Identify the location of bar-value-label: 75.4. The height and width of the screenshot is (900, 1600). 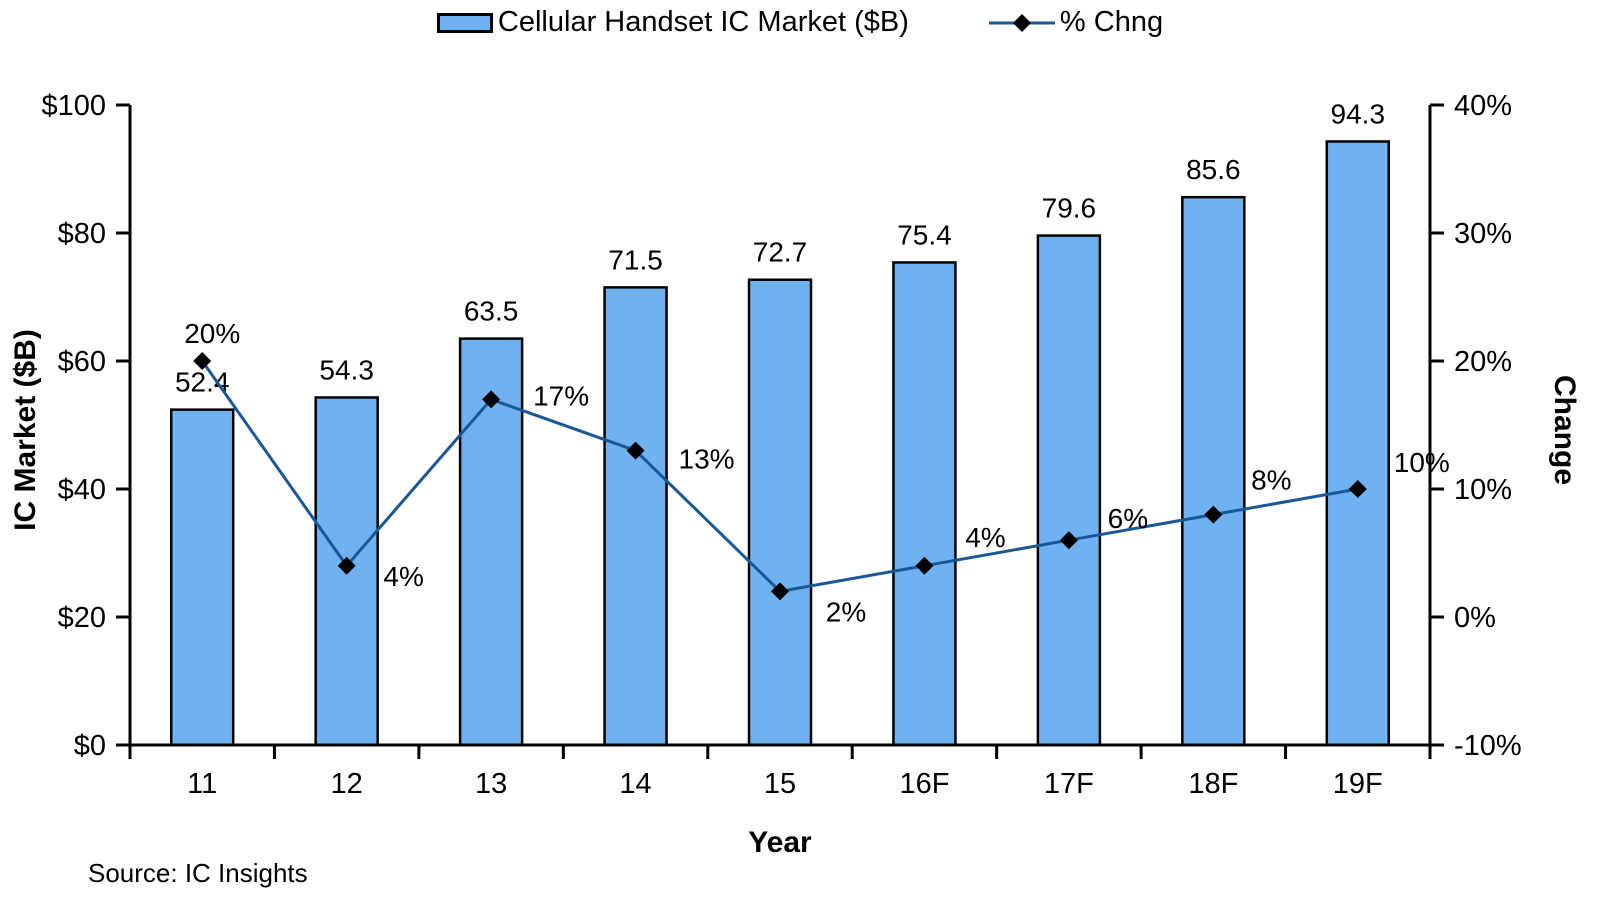
(924, 234).